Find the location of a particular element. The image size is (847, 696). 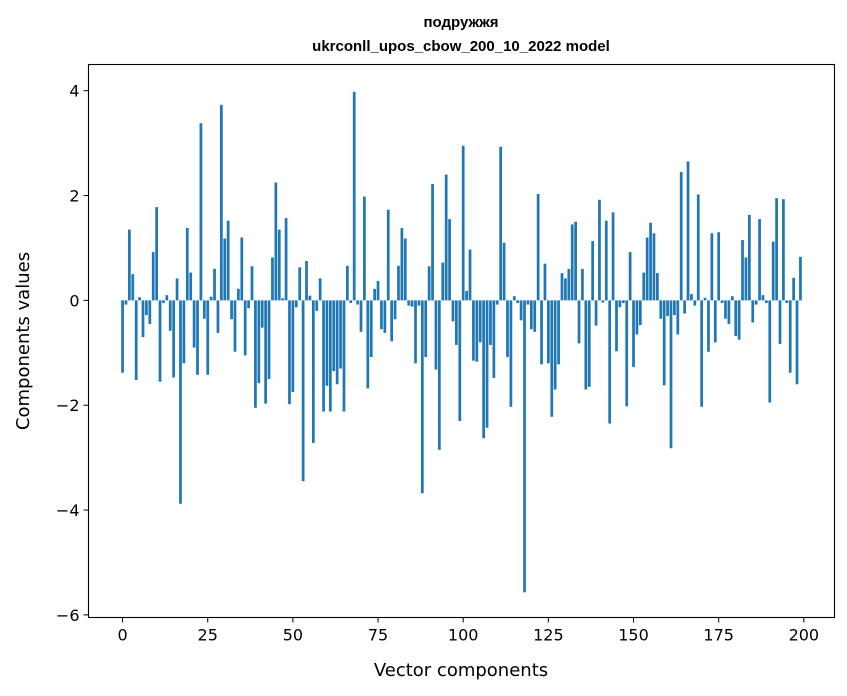

x-tick-label: 200 is located at coordinates (804, 635).